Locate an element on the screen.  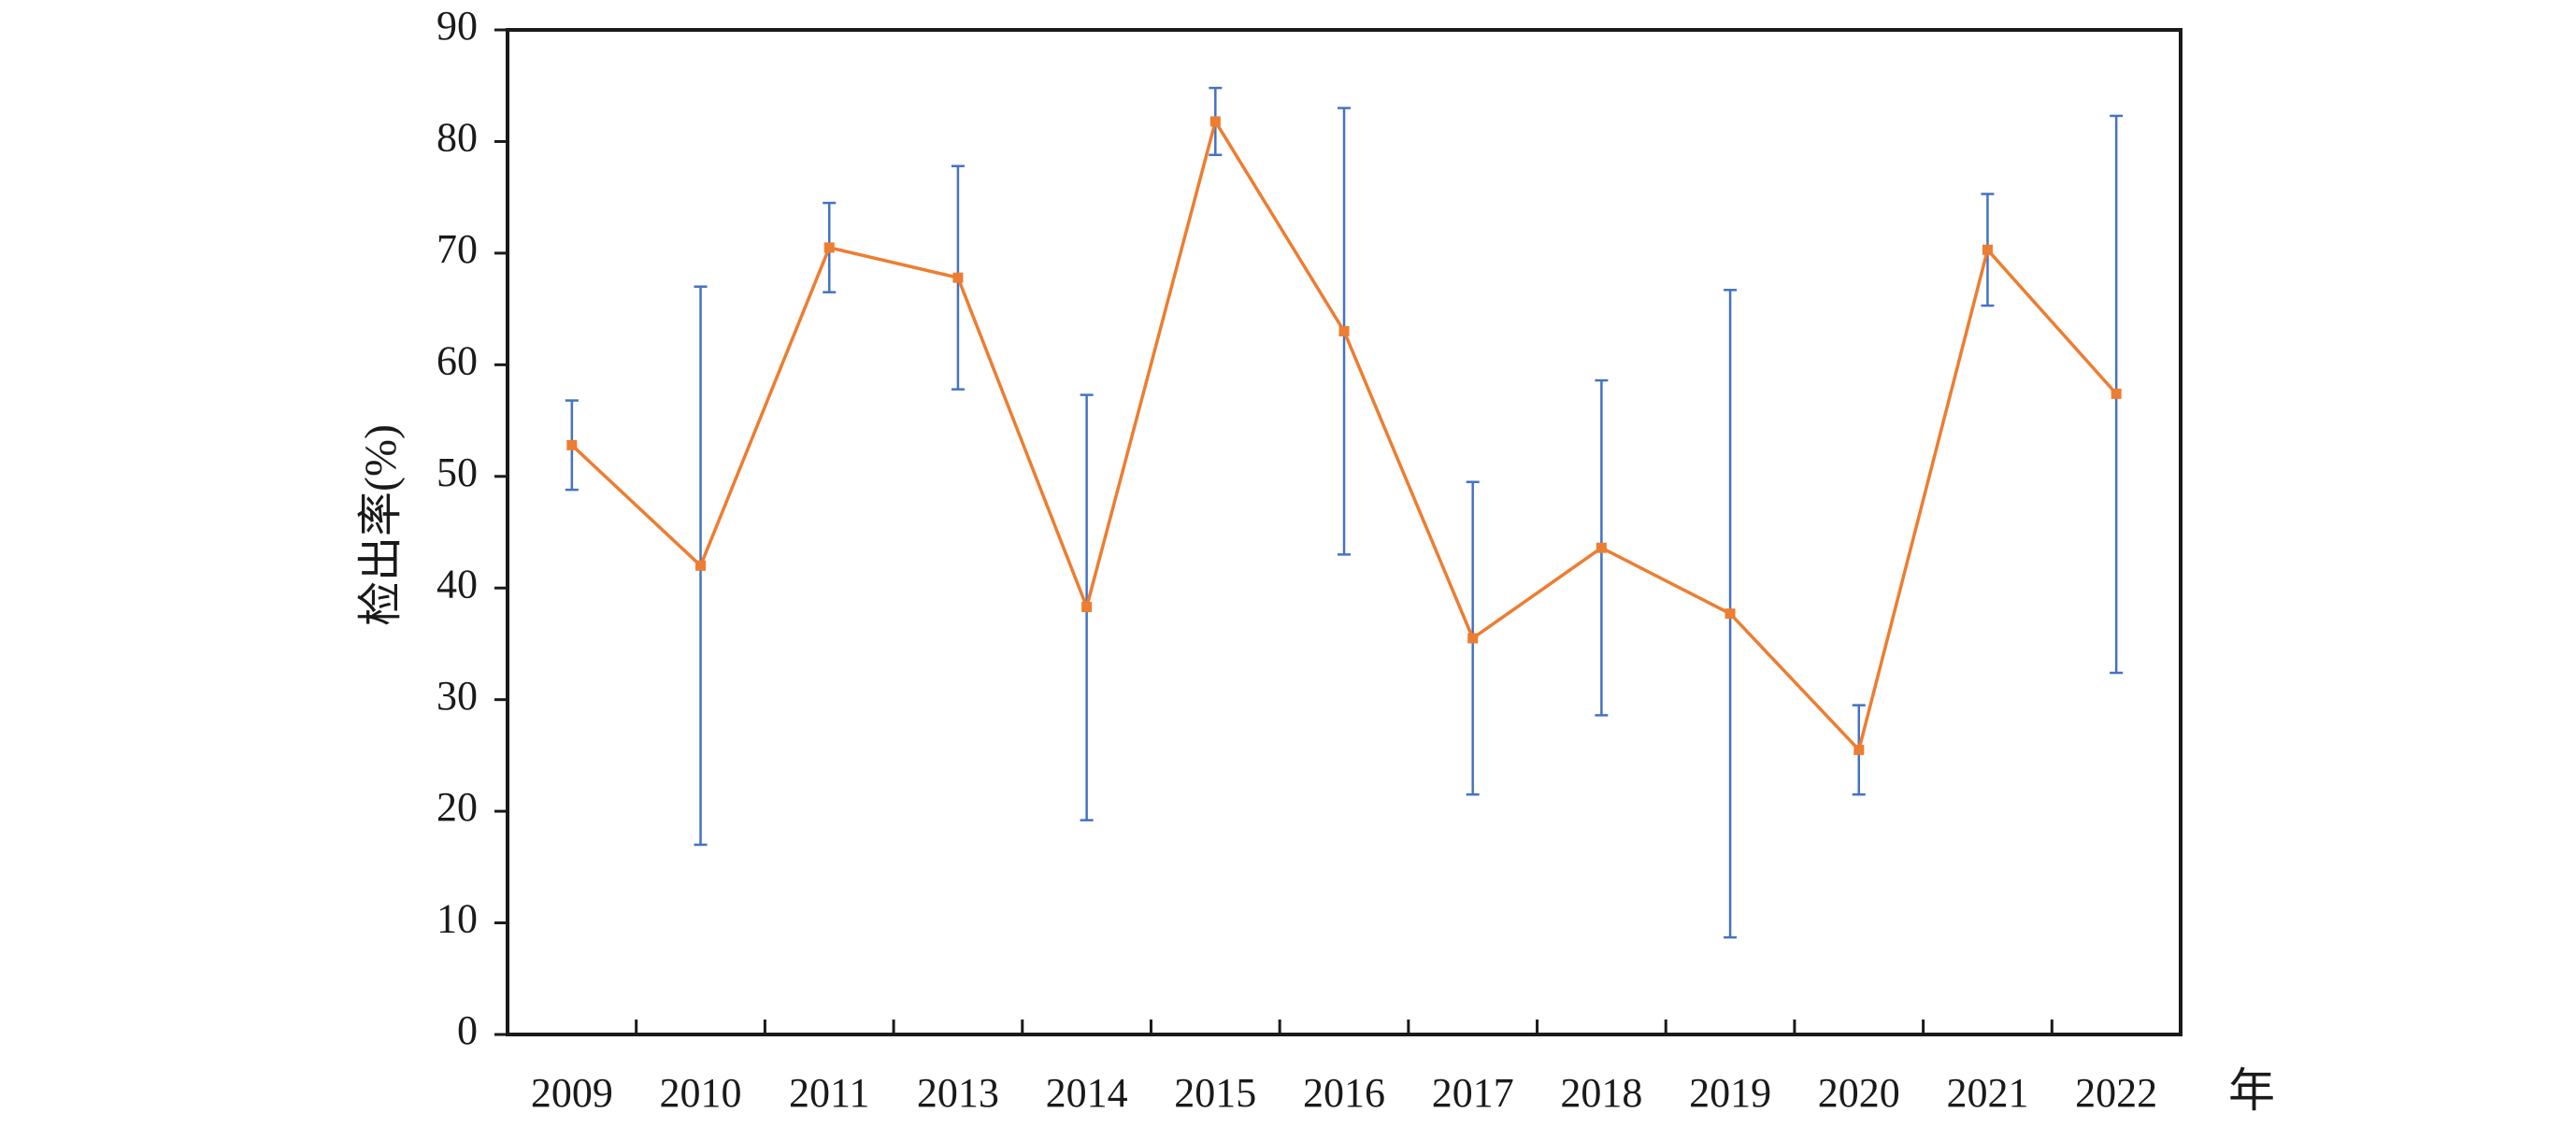
y-axis-title: 检出率(%) is located at coordinates (381, 525).